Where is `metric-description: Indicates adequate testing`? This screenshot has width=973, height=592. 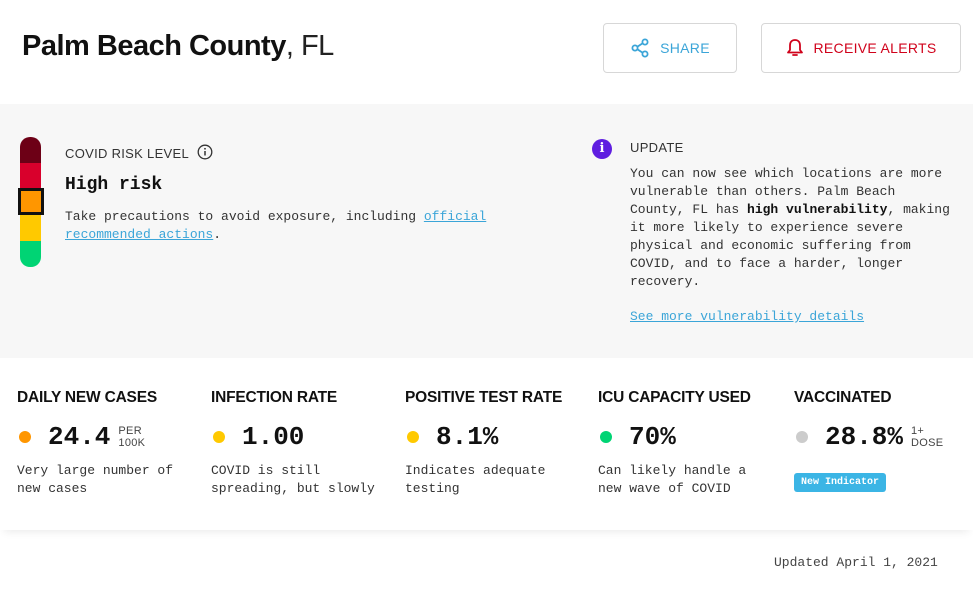 metric-description: Indicates adequate testing is located at coordinates (475, 479).